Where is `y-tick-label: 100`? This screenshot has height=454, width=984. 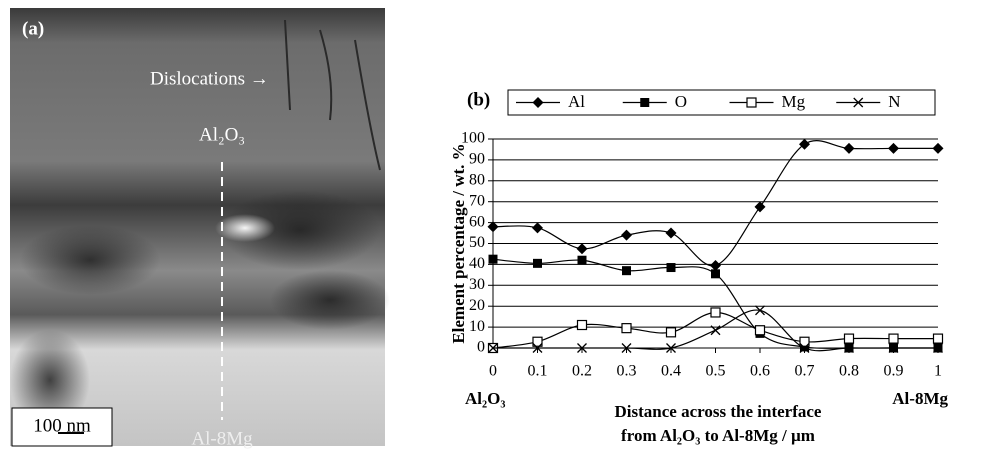 y-tick-label: 100 is located at coordinates (473, 138).